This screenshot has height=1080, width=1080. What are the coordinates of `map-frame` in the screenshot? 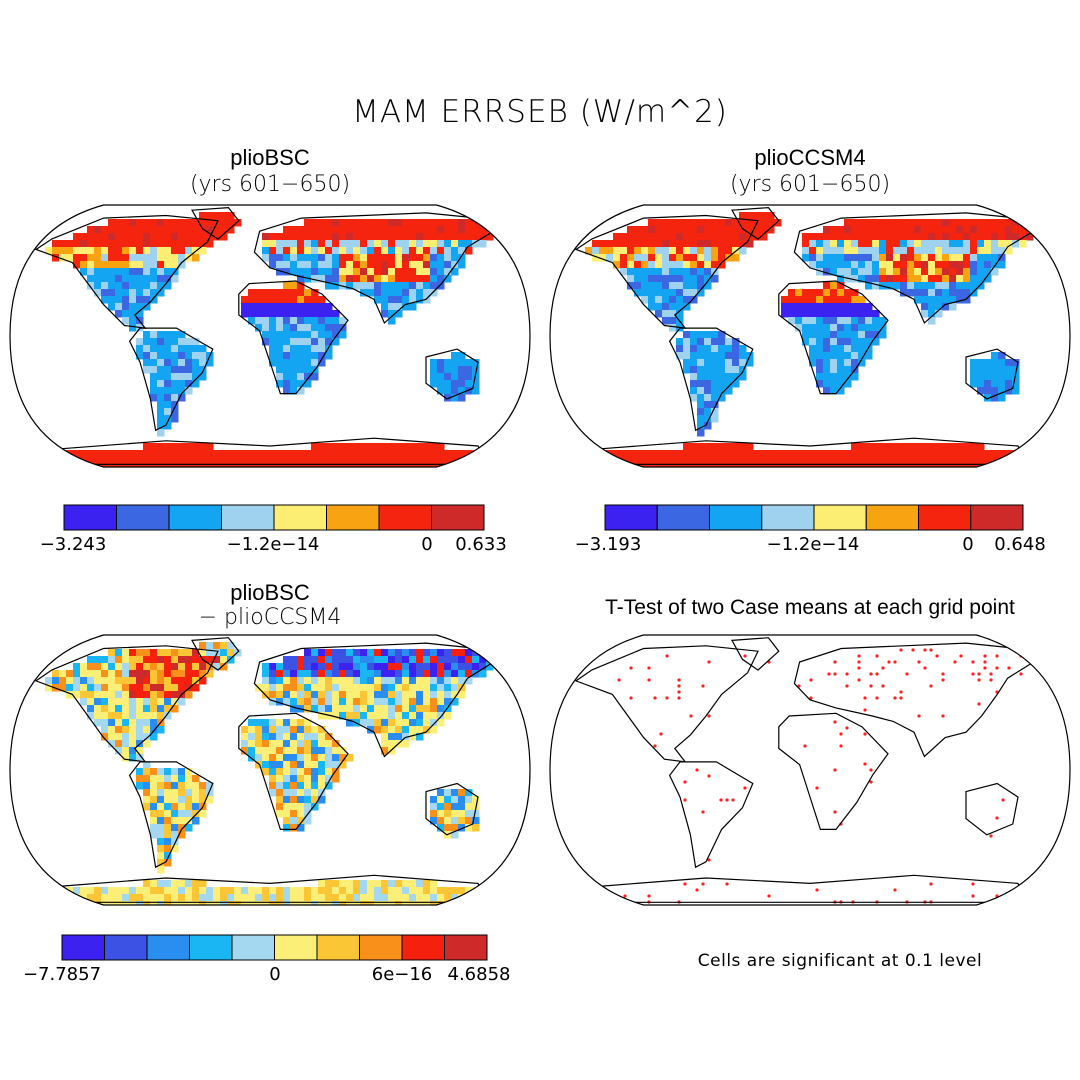 It's located at (270, 336).